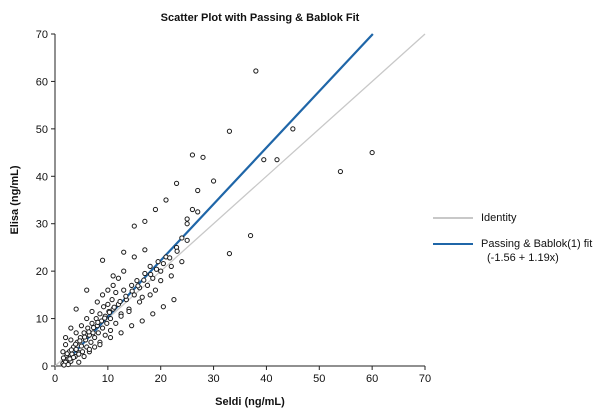 This screenshot has width=600, height=419. What do you see at coordinates (372, 379) in the screenshot?
I see `x-tick-label: 60` at bounding box center [372, 379].